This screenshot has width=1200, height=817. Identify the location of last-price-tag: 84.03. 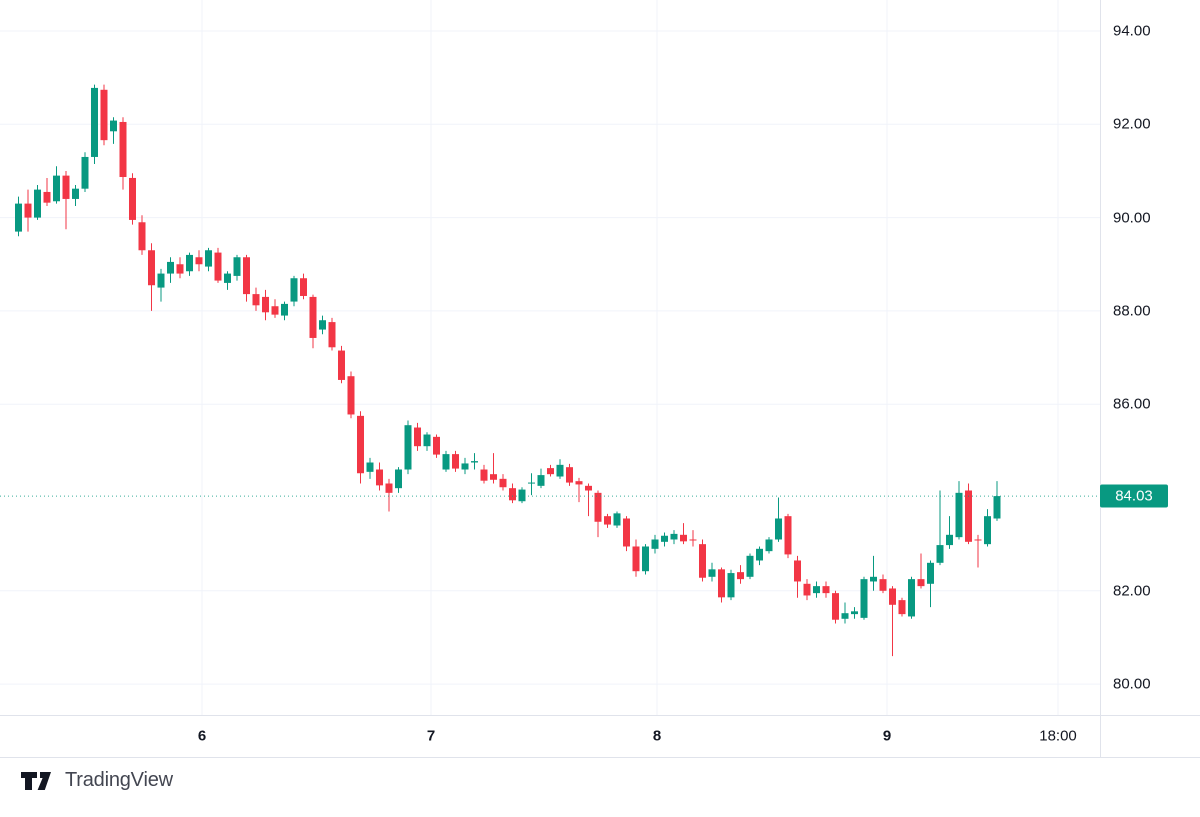
(1134, 496).